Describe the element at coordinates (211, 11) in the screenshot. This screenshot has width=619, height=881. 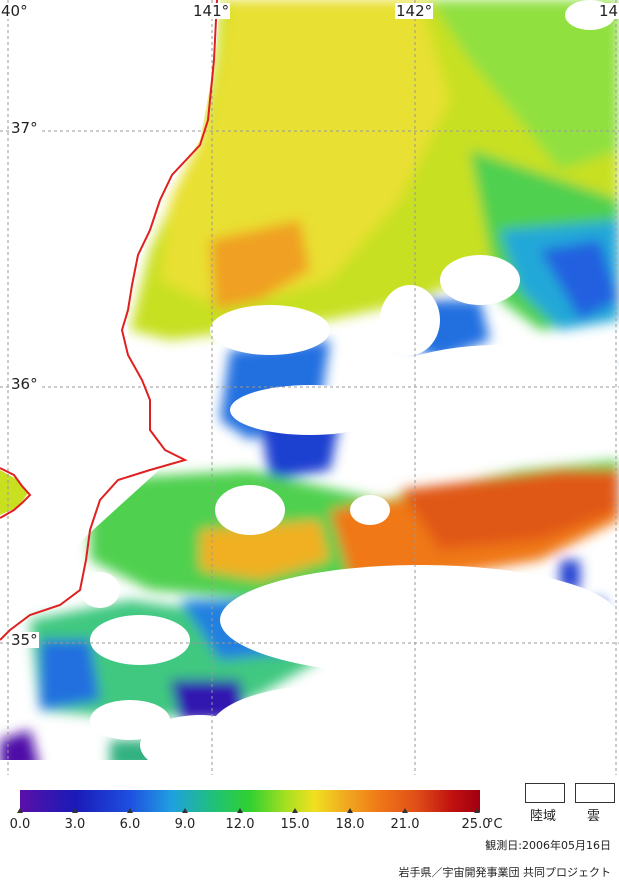
I see `longitude-label-141: 141°` at that location.